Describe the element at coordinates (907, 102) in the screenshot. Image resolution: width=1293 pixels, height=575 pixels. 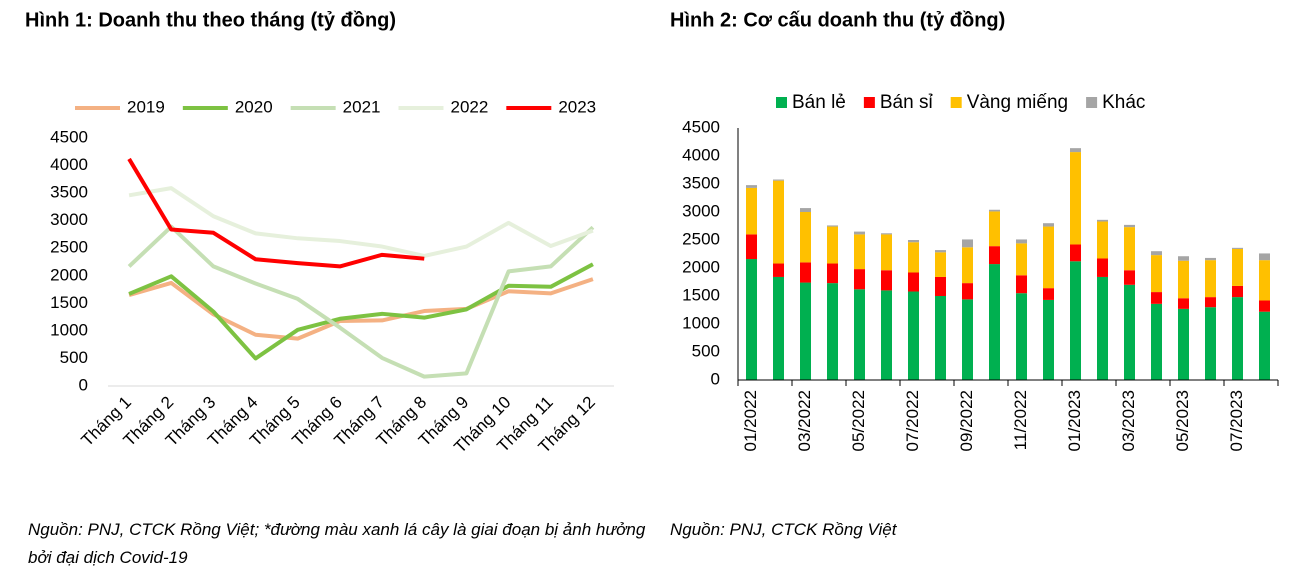
I see `legend-label: Bán sỉ` at that location.